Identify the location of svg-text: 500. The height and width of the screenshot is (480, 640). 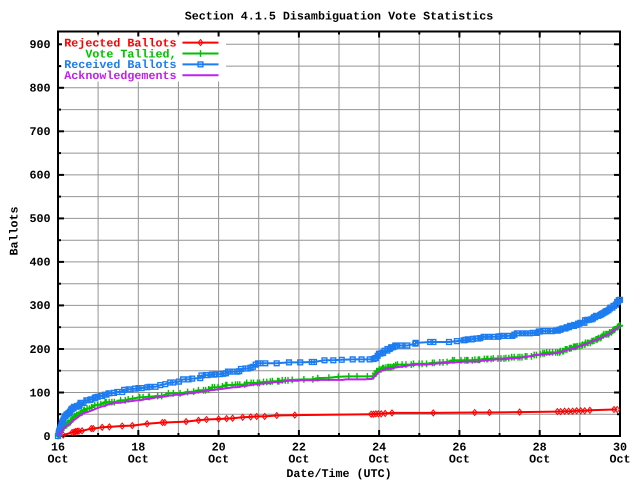
(39, 219).